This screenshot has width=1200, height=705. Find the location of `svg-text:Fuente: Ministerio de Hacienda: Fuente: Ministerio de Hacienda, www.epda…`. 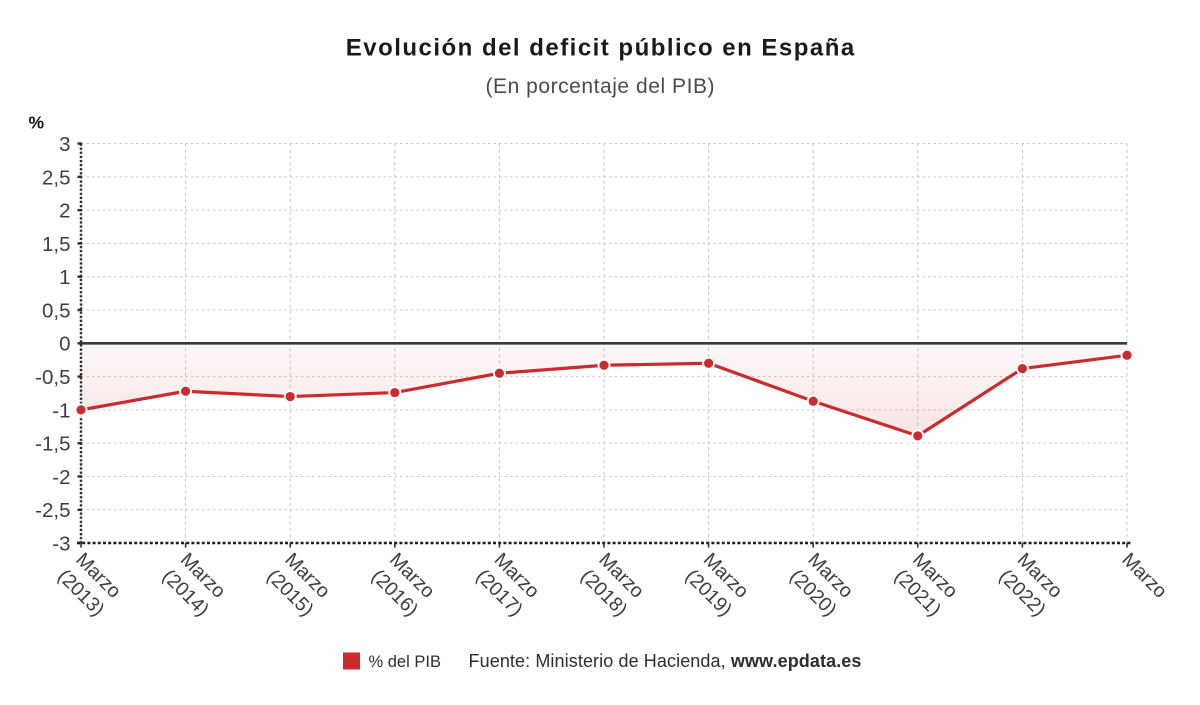

svg-text:Fuente: Ministerio de Hacienda: Fuente: Ministerio de Hacienda, www.epda… is located at coordinates (665, 661).